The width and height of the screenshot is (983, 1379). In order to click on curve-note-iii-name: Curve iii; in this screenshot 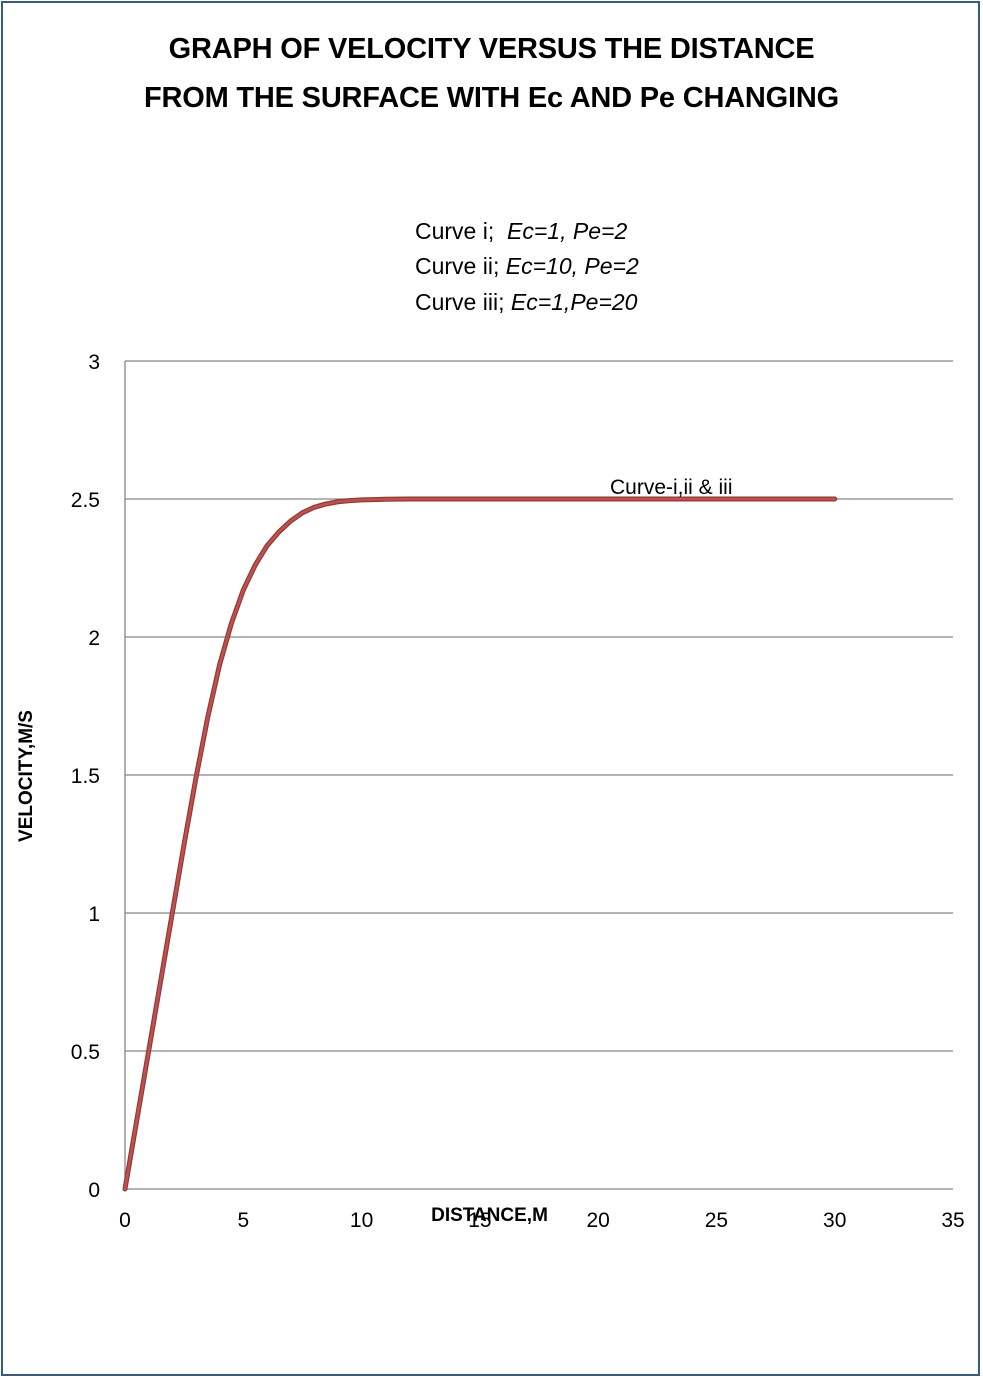, I will do `click(460, 302)`.